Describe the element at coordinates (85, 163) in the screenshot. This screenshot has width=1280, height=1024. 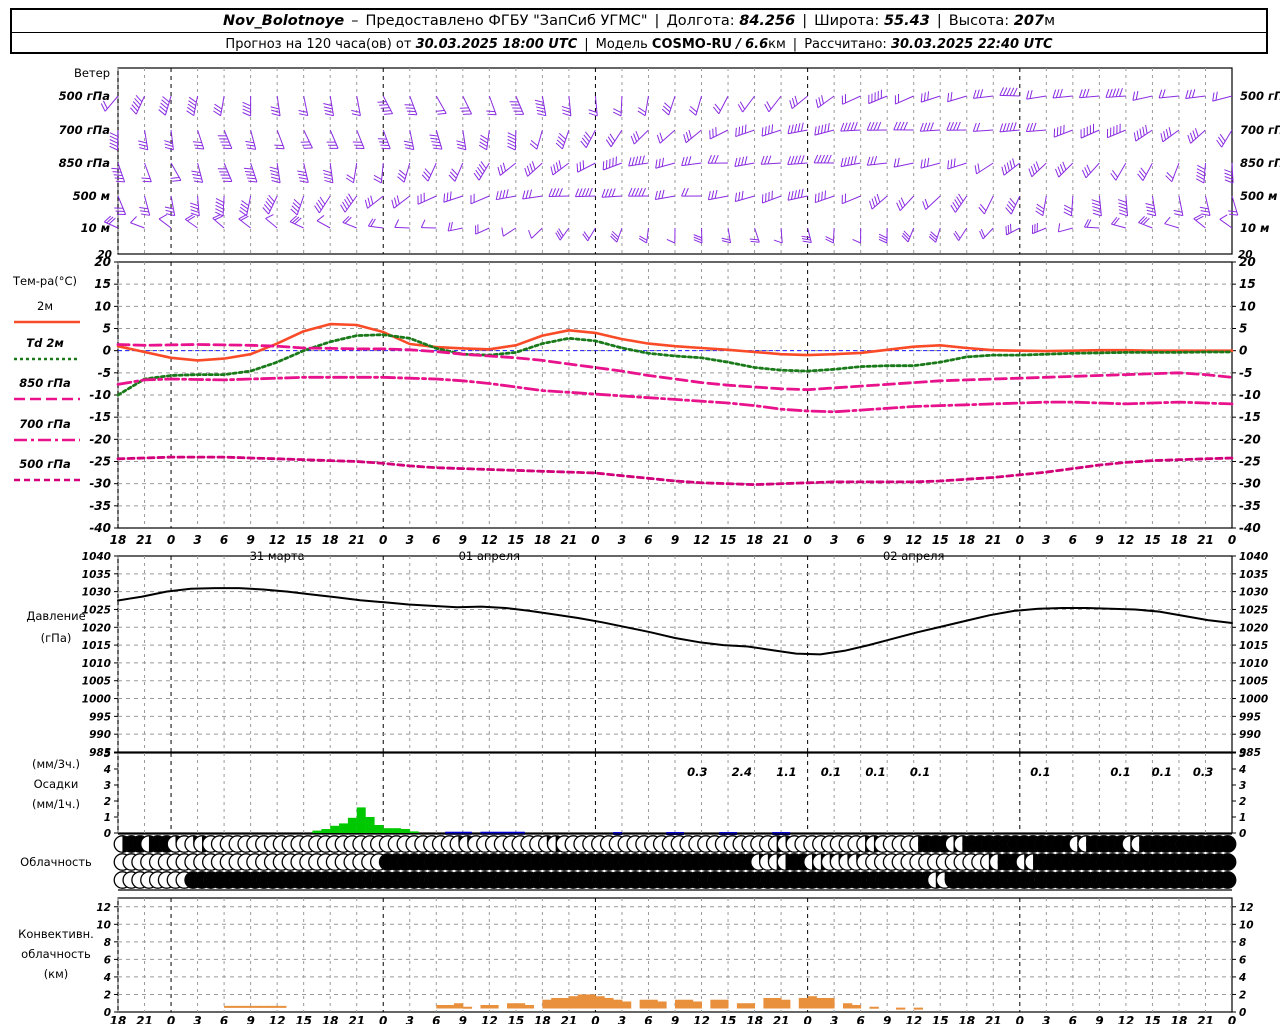
I see `wind-level-label-left-2: 850 гПа` at that location.